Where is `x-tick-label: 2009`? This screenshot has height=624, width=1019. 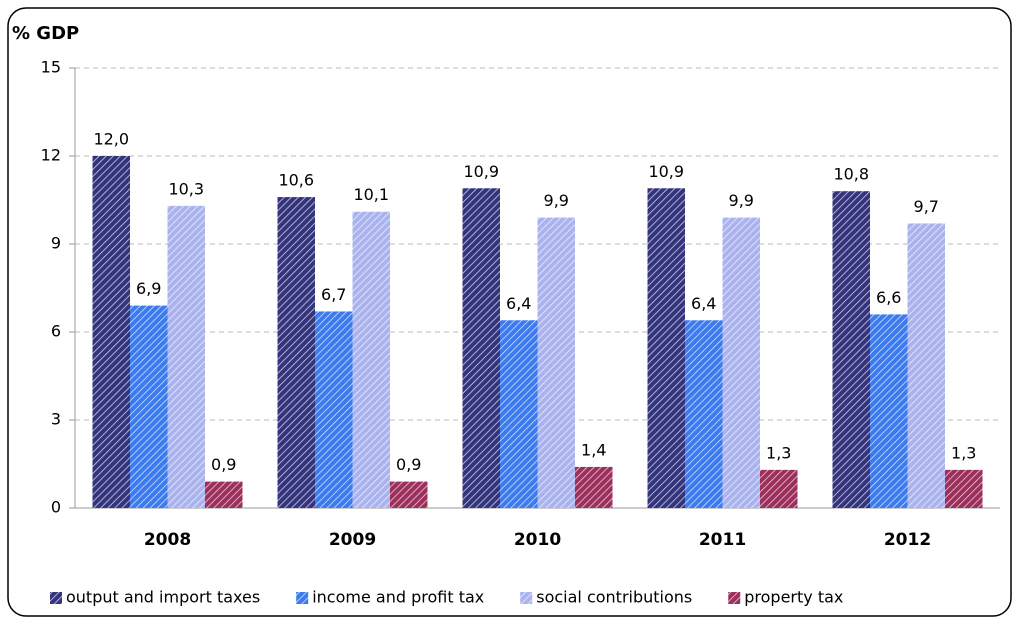 x-tick-label: 2009 is located at coordinates (352, 540).